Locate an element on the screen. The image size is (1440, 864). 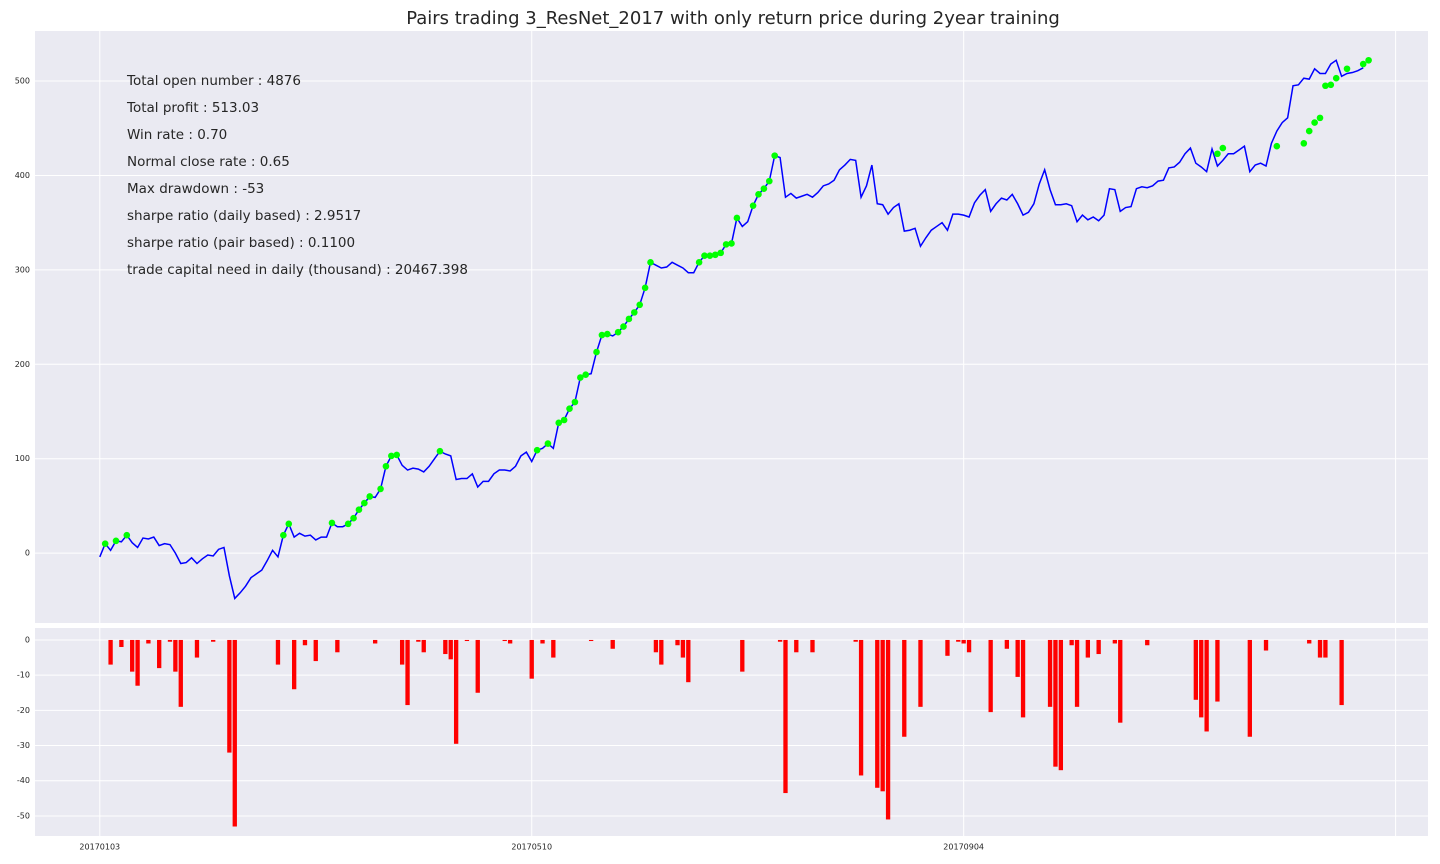
y-tick-label: 300 is located at coordinates (22, 269).